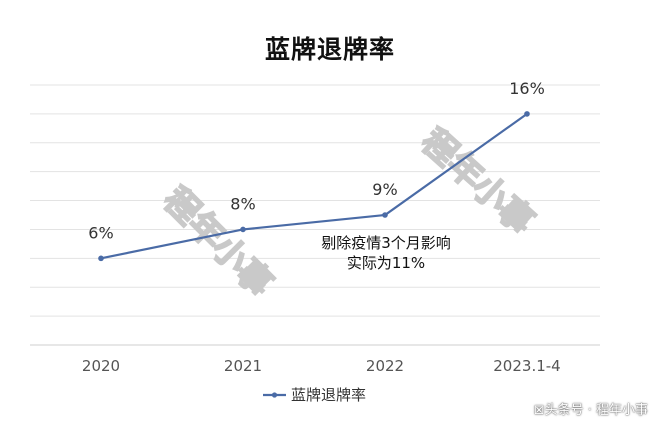  Describe the element at coordinates (328, 395) in the screenshot. I see `legend-label: 蓝牌退牌率` at that location.